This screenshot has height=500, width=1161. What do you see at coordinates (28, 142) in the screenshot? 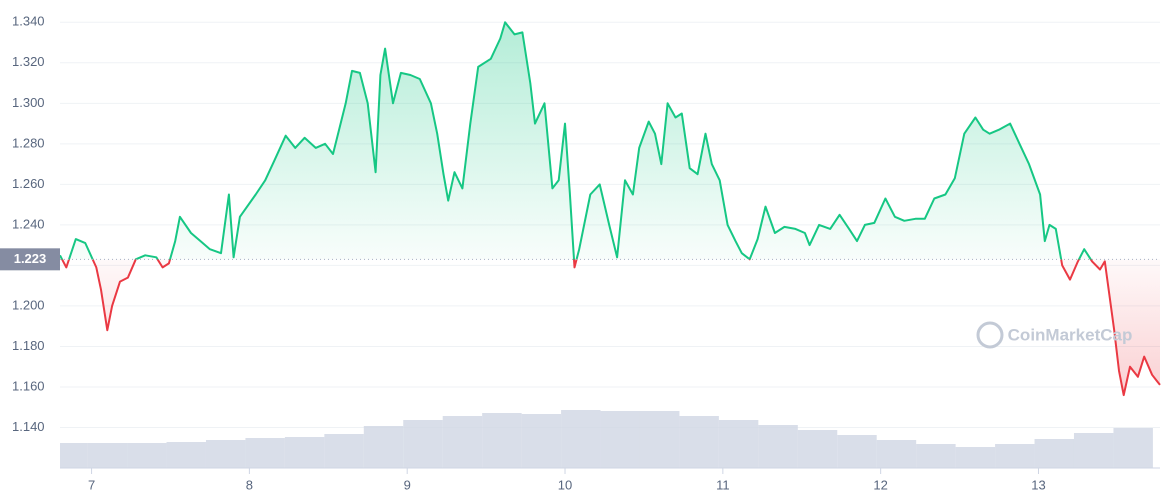
I see `y-tick-label: 1.280` at bounding box center [28, 142].